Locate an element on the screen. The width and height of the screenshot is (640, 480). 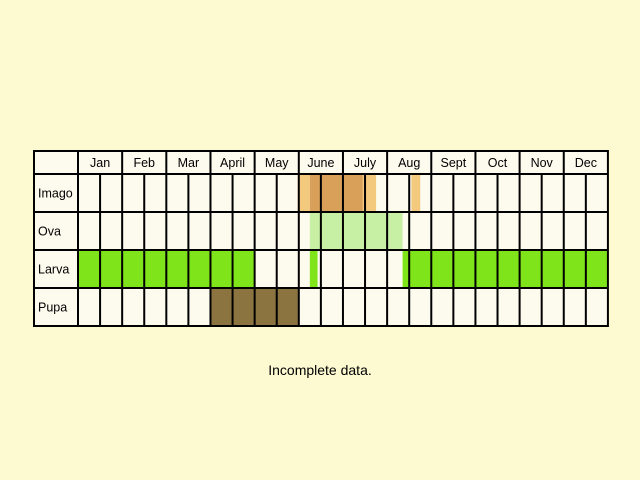
incomplete-data-note: Incomplete data. is located at coordinates (320, 370).